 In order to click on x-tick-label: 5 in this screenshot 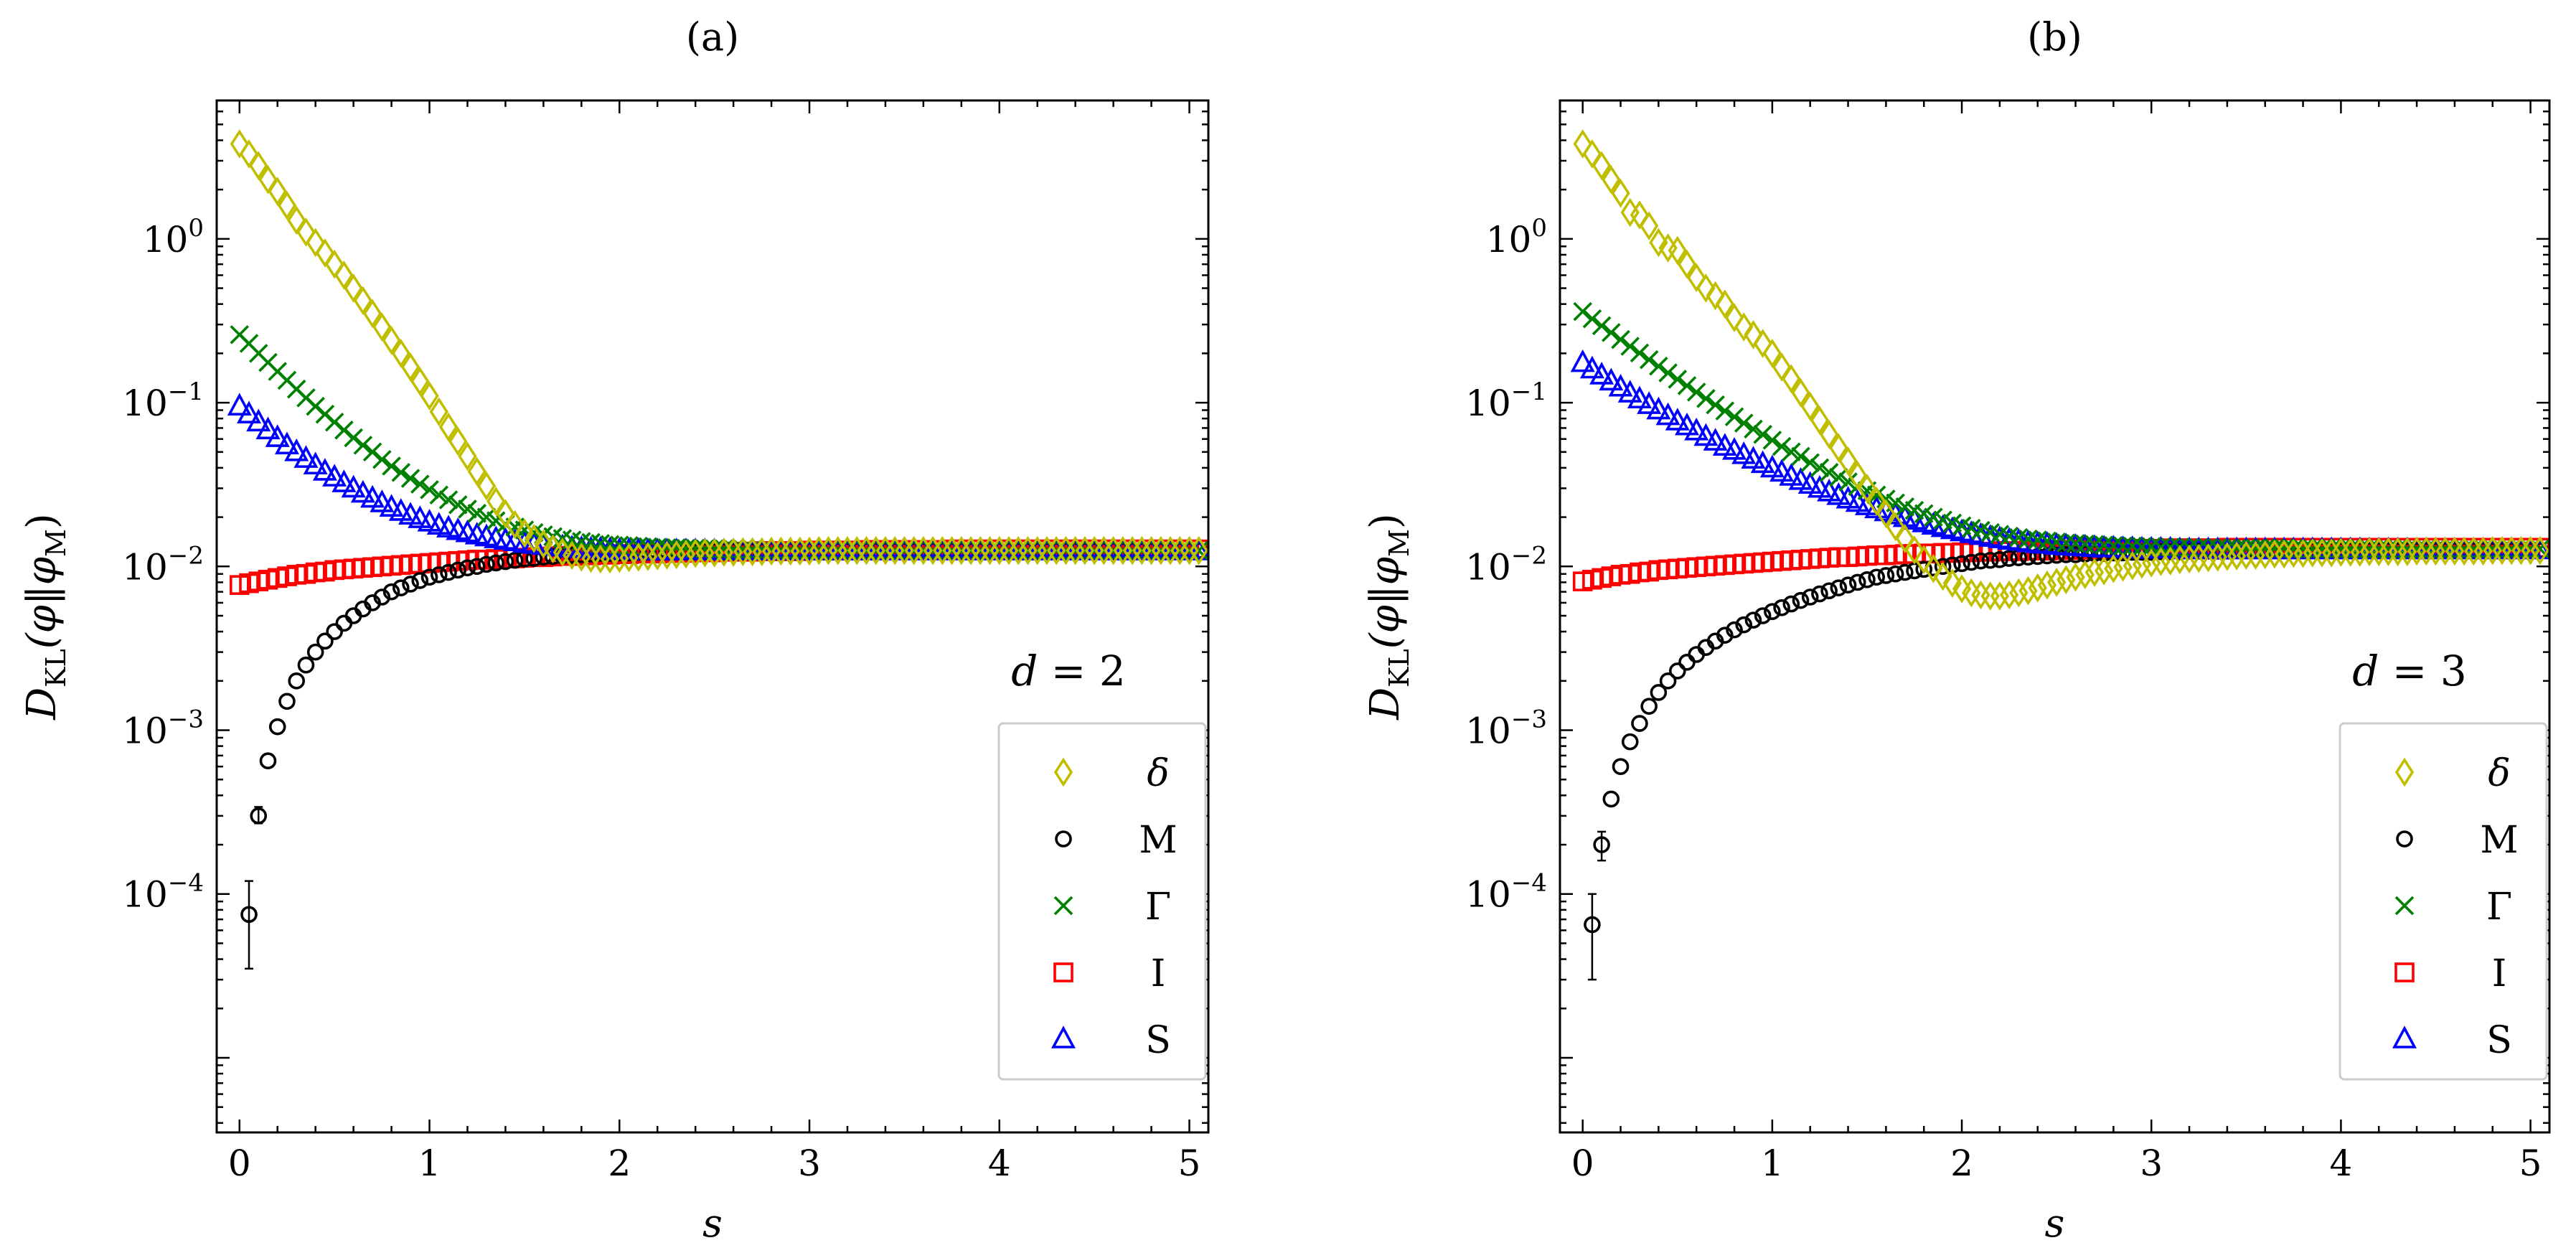, I will do `click(1189, 1163)`.